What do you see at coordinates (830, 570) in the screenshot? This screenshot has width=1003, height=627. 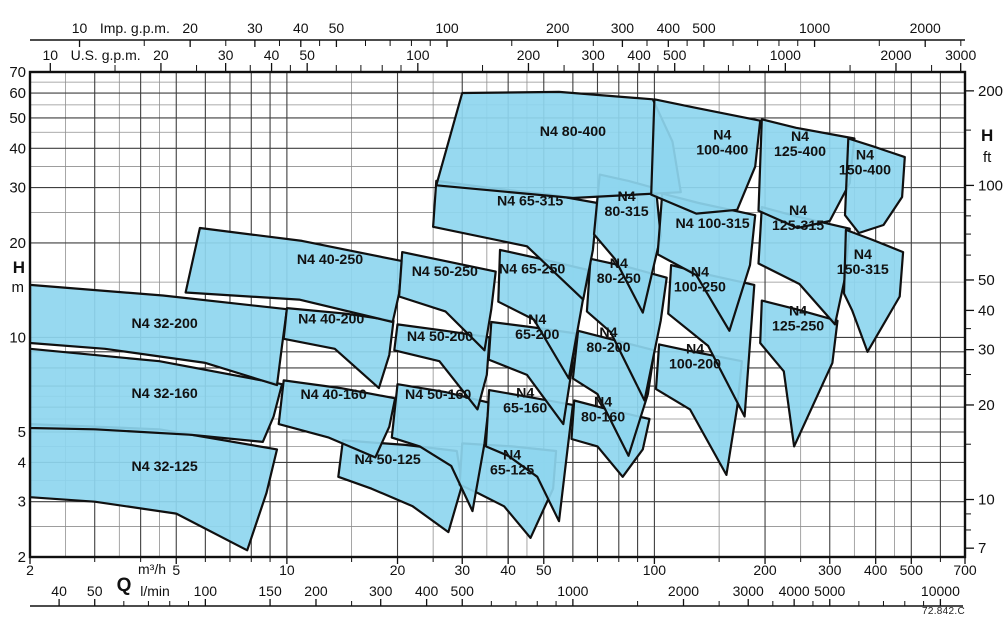 I see `tick-label-m3h: 300` at bounding box center [830, 570].